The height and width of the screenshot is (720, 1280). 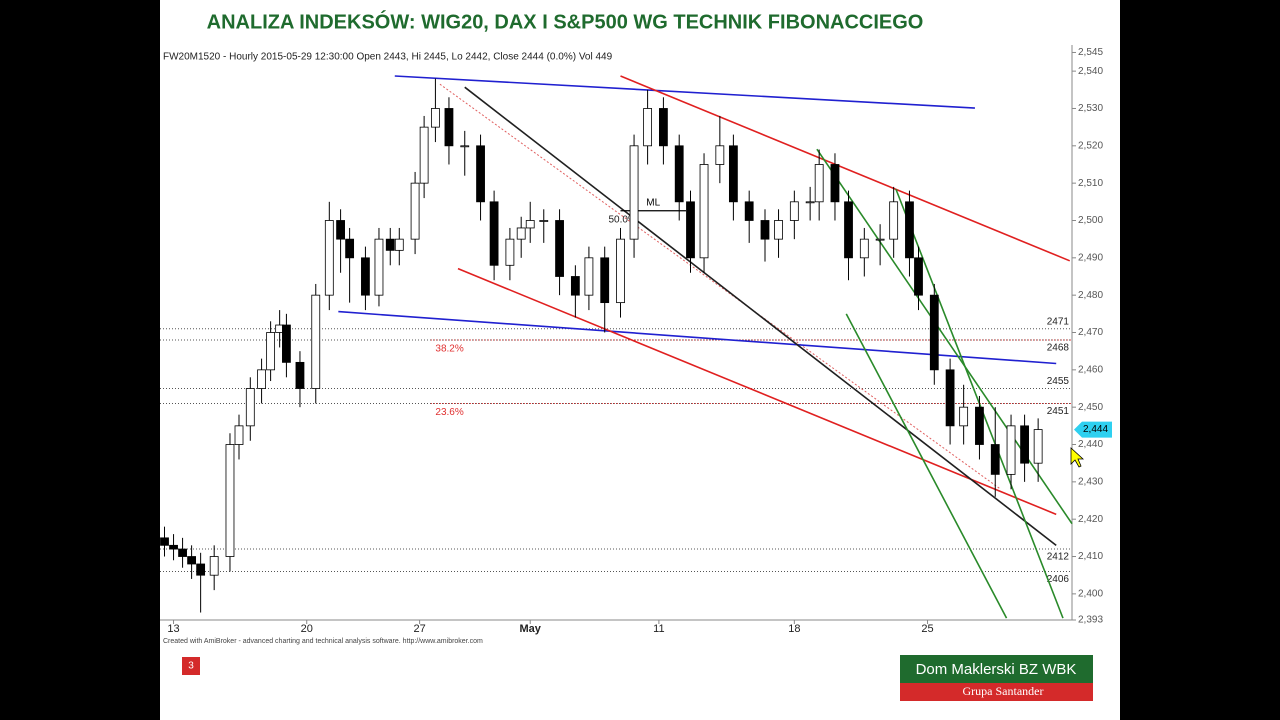 I want to click on last-price-badge, so click(x=1093, y=429).